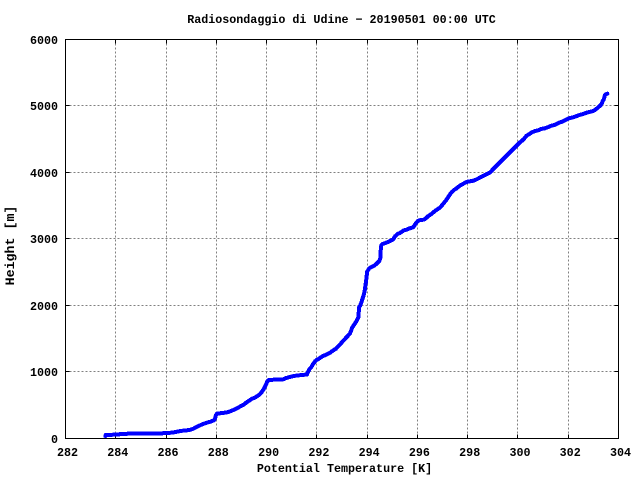  Describe the element at coordinates (268, 453) in the screenshot. I see `svg-text: 290` at that location.